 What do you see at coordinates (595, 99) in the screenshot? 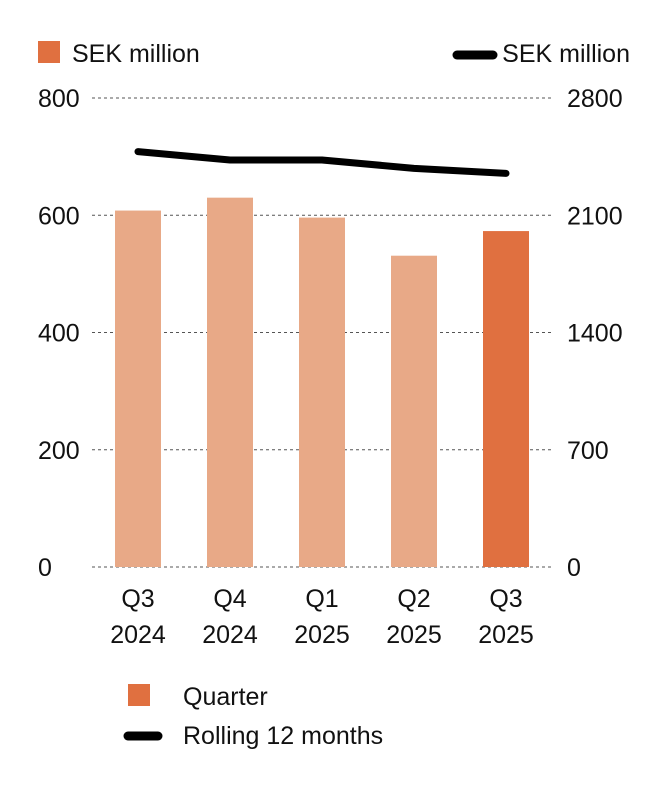
I see `right-tick-label: 2800` at bounding box center [595, 99].